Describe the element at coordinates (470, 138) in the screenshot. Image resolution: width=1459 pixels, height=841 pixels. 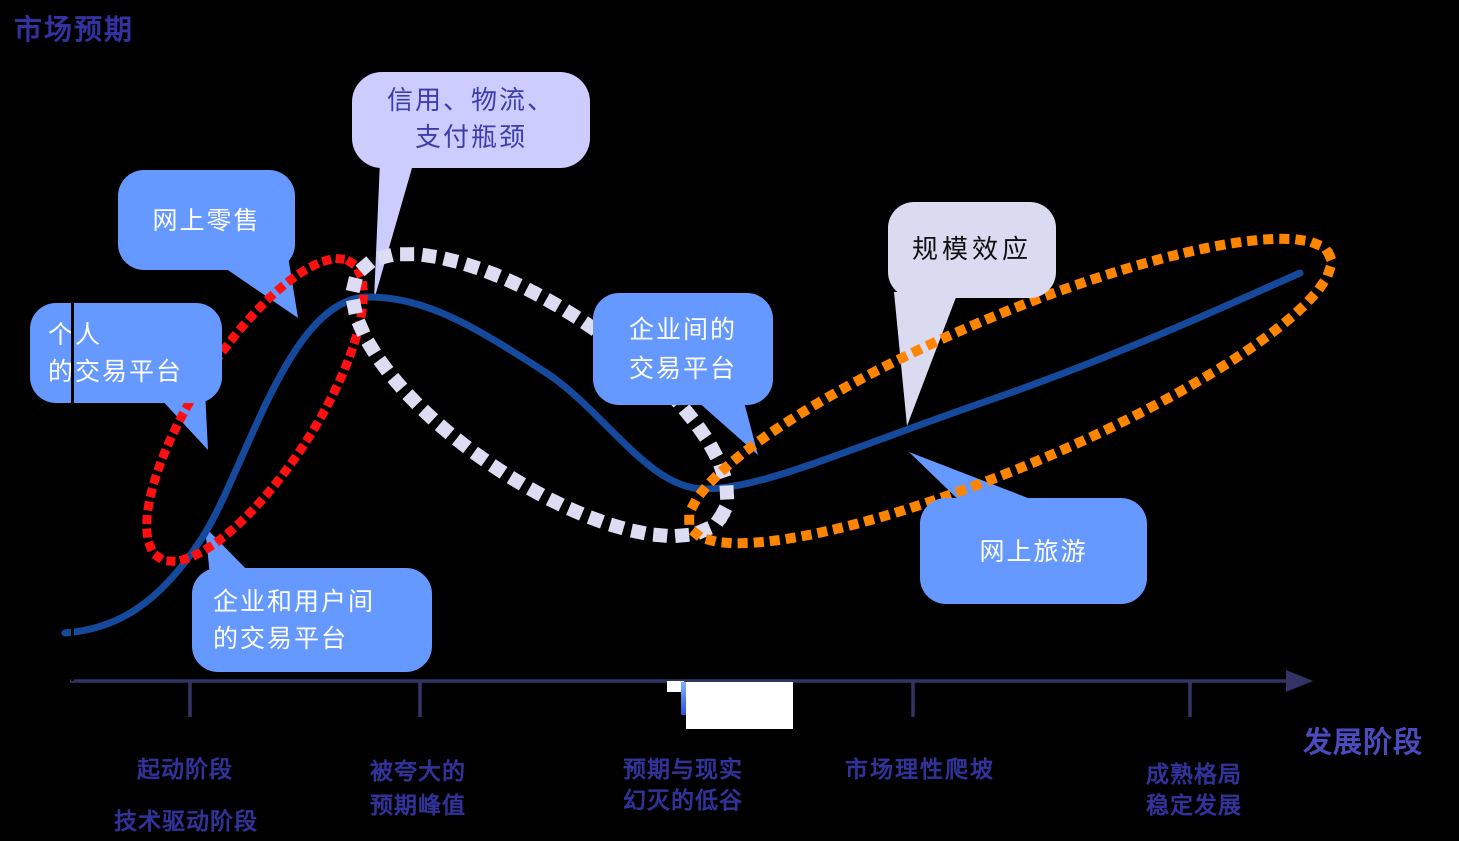
I see `callout-text: 支付瓶颈` at that location.